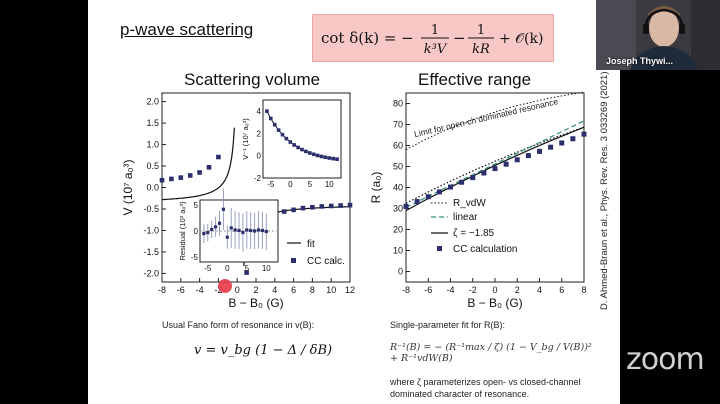  Describe the element at coordinates (266, 268) in the screenshot. I see `inset-bottom-xtick: 10` at that location.